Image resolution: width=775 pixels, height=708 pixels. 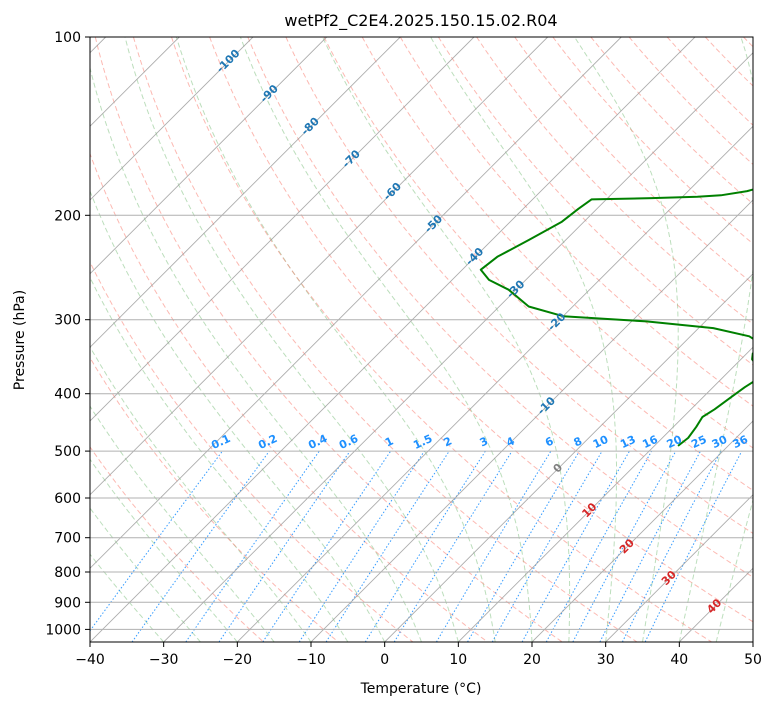 What do you see at coordinates (238, 660) in the screenshot?
I see `x-tick-label: −20` at bounding box center [238, 660].